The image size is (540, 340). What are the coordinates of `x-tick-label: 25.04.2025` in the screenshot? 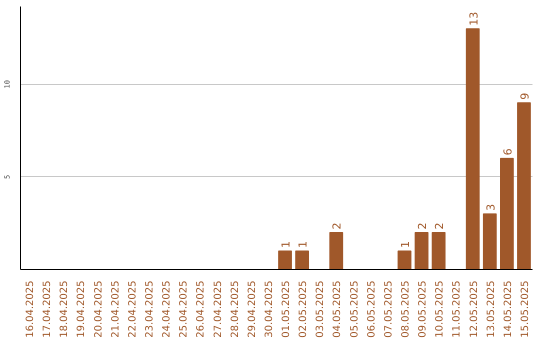 It's located at (184, 309).